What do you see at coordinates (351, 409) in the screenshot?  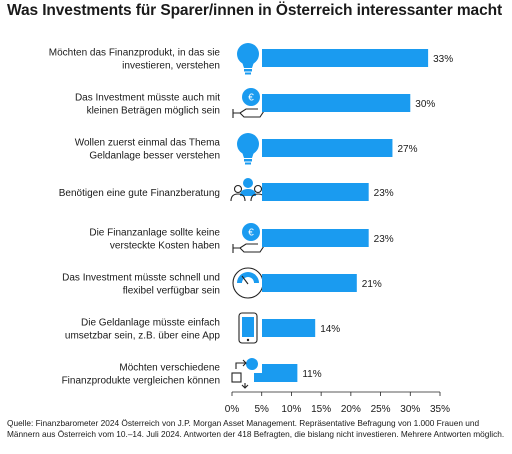 I see `x-tick-label: 20%` at bounding box center [351, 409].